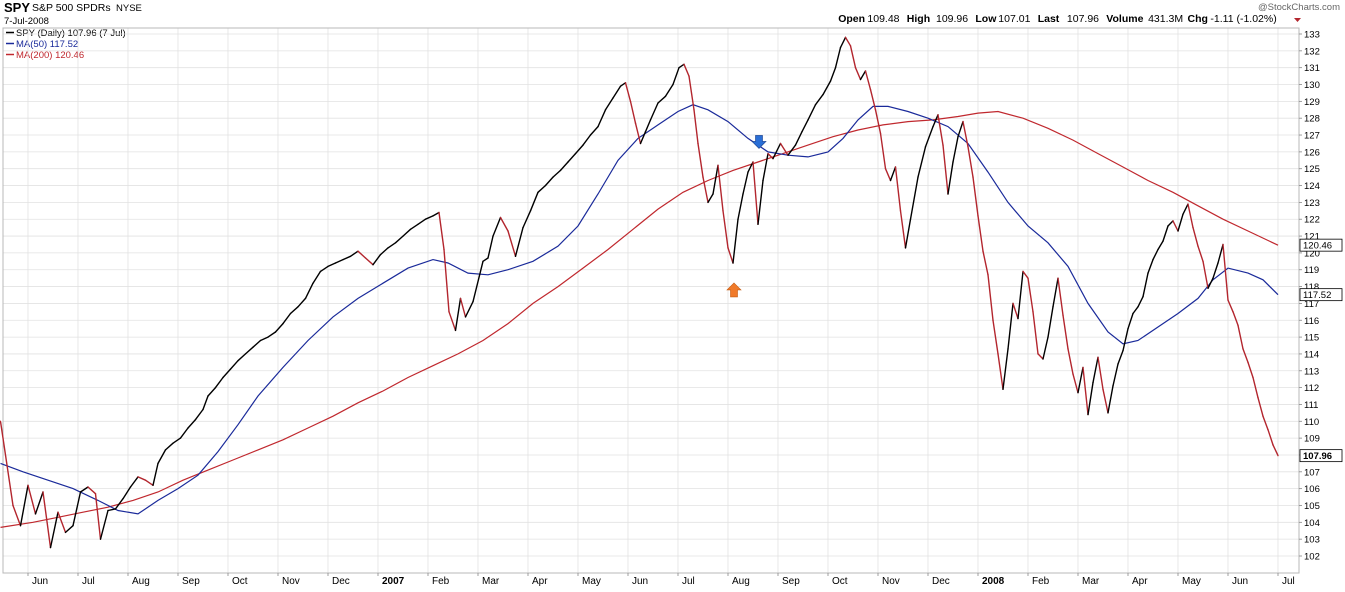 Image resolution: width=1345 pixels, height=592 pixels. What do you see at coordinates (17, 7) in the screenshot?
I see `symbol-label: SPY` at bounding box center [17, 7].